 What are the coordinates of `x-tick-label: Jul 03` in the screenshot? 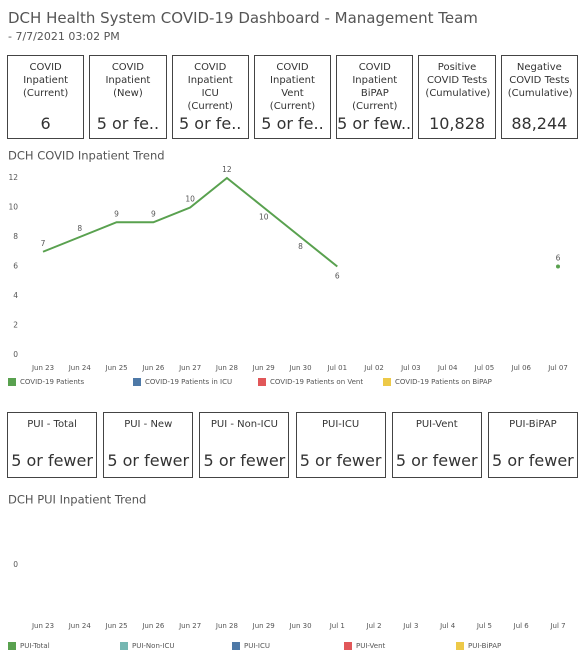 It's located at (410, 368).